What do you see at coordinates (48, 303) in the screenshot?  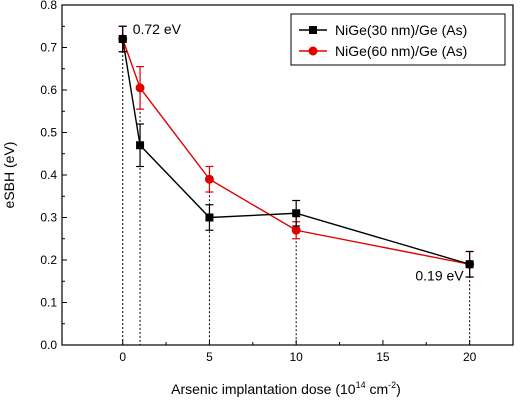 I see `y-tick-label: 0.1` at bounding box center [48, 303].